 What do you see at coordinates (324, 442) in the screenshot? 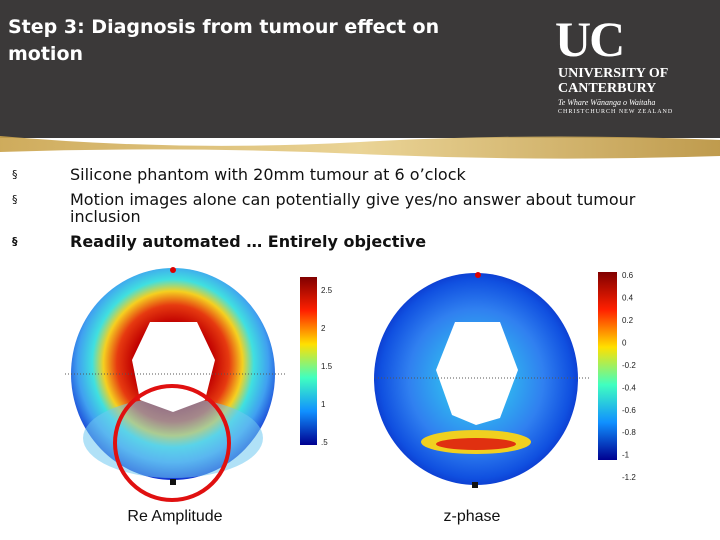
I see `colorbar-tick-label: .5` at bounding box center [324, 442].